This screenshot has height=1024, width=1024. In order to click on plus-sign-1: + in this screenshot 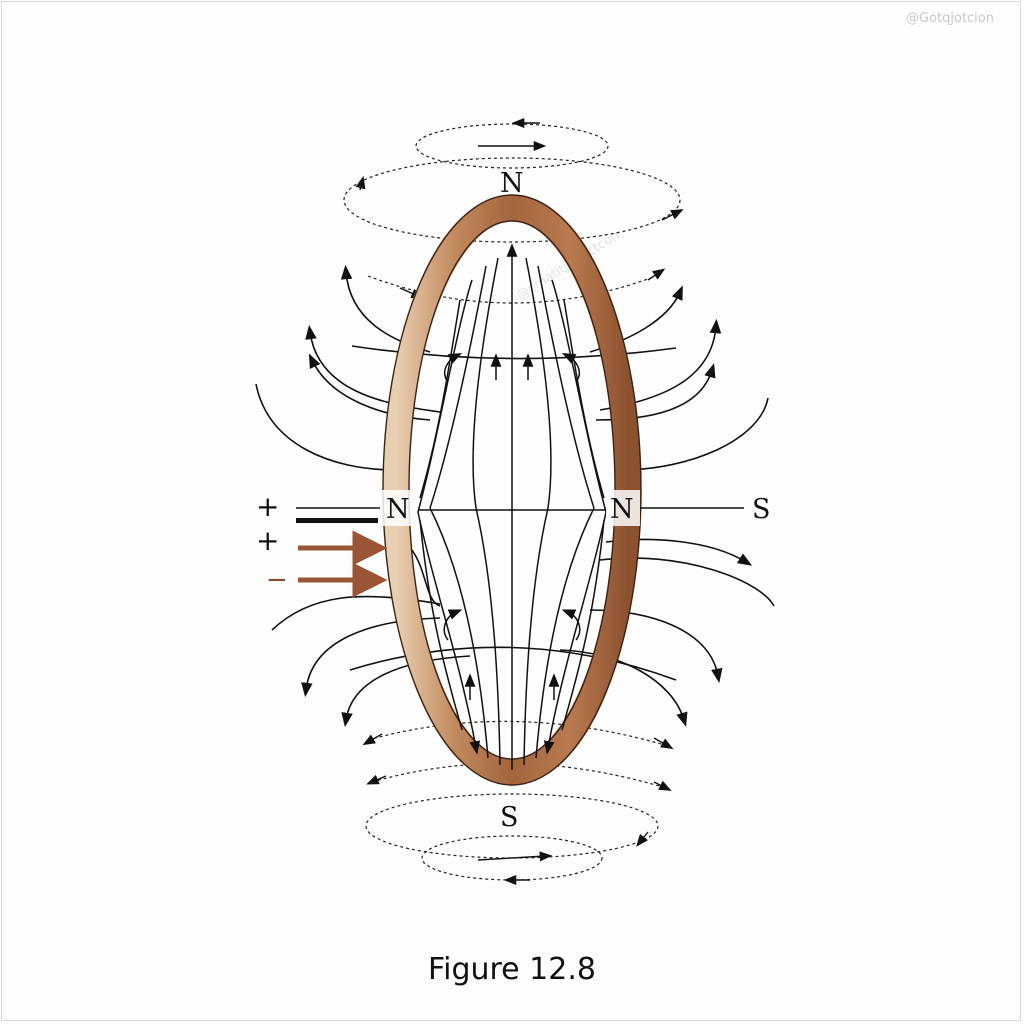, I will do `click(267, 506)`.